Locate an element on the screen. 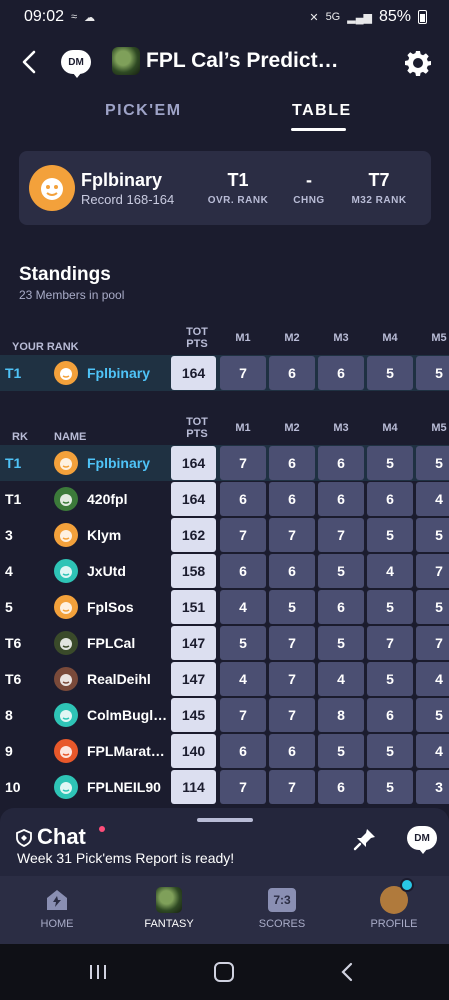 This screenshot has height=1000, width=449. fantasy-league-icon is located at coordinates (169, 900).